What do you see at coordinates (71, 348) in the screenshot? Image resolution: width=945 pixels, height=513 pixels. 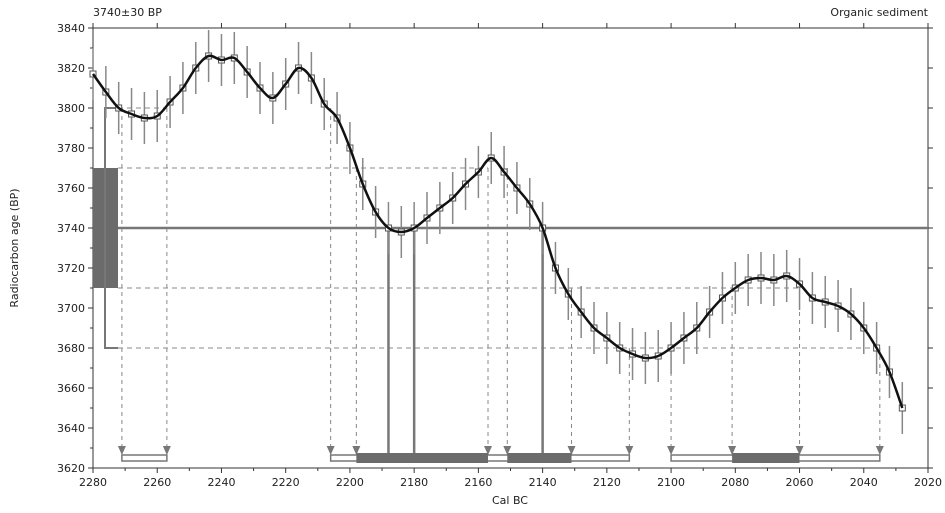 I see `y-tick-label: 3680` at bounding box center [71, 348].